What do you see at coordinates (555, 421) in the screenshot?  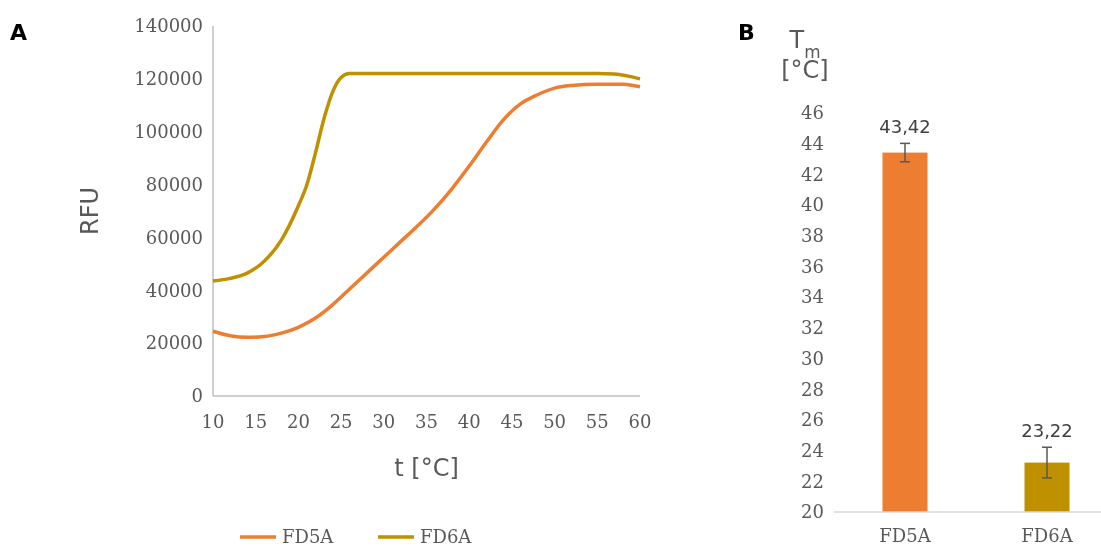 I see `x-tick-label: 50` at bounding box center [555, 421].